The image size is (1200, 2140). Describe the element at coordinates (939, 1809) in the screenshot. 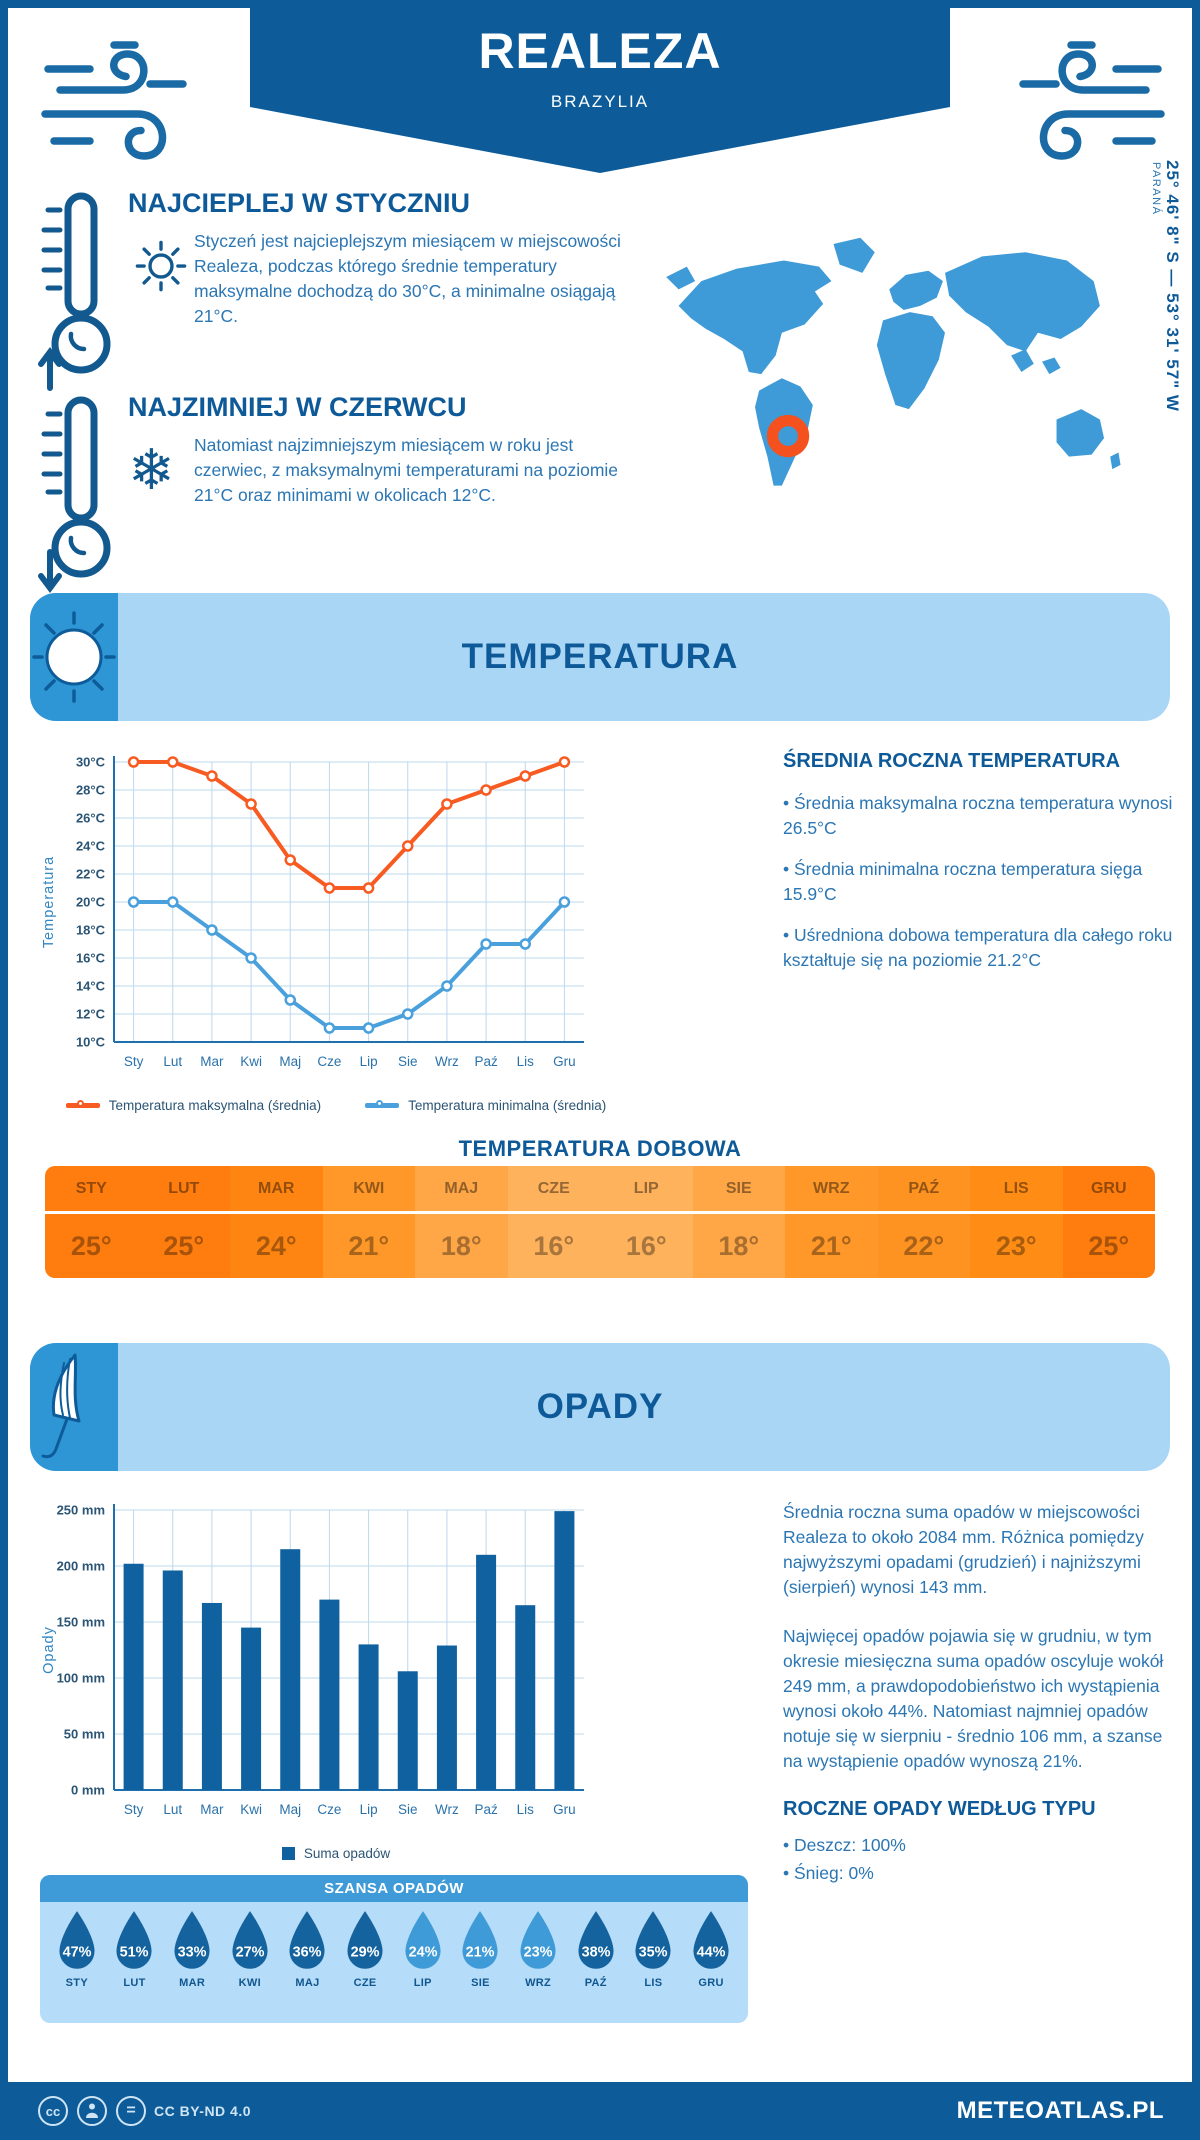

I see `precipitation-types-title: ROCZNE OPADY WEDŁUG TYPU` at that location.